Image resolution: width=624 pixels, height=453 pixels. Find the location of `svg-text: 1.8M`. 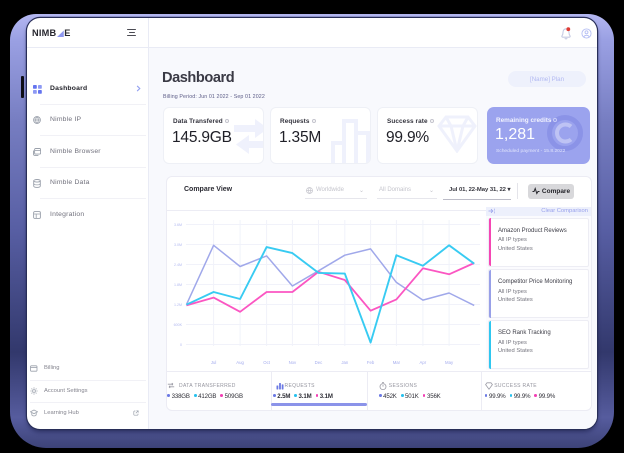

svg-text: 1.8M is located at coordinates (178, 285).